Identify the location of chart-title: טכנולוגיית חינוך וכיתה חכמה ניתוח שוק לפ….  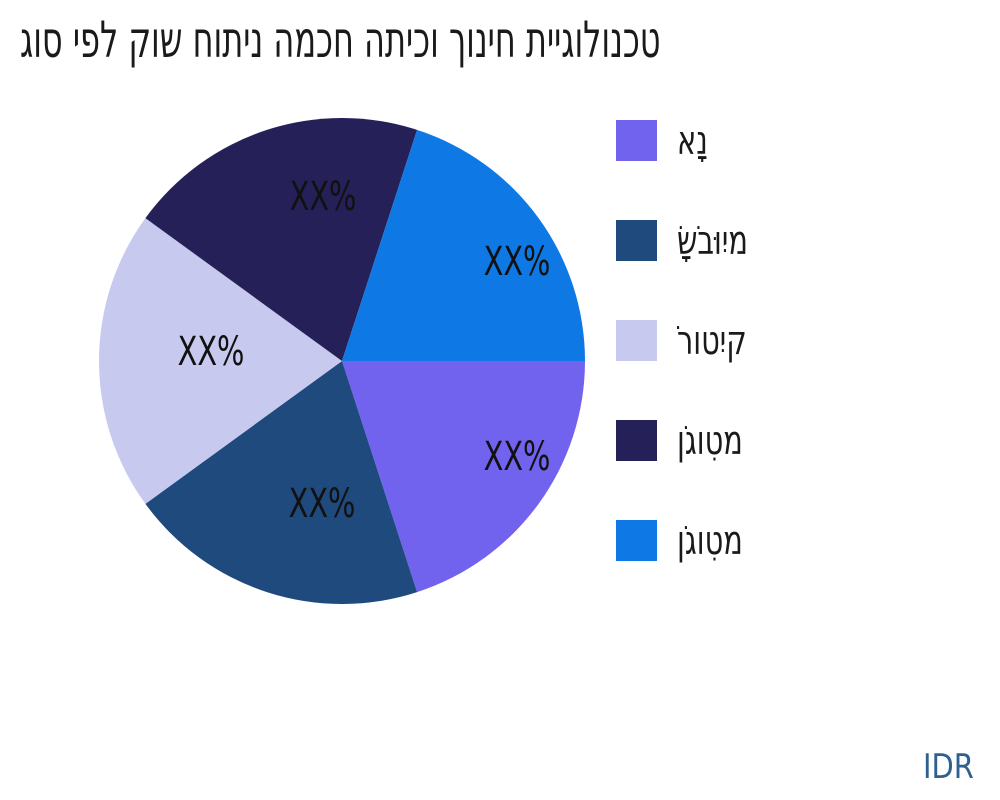
(340, 40).